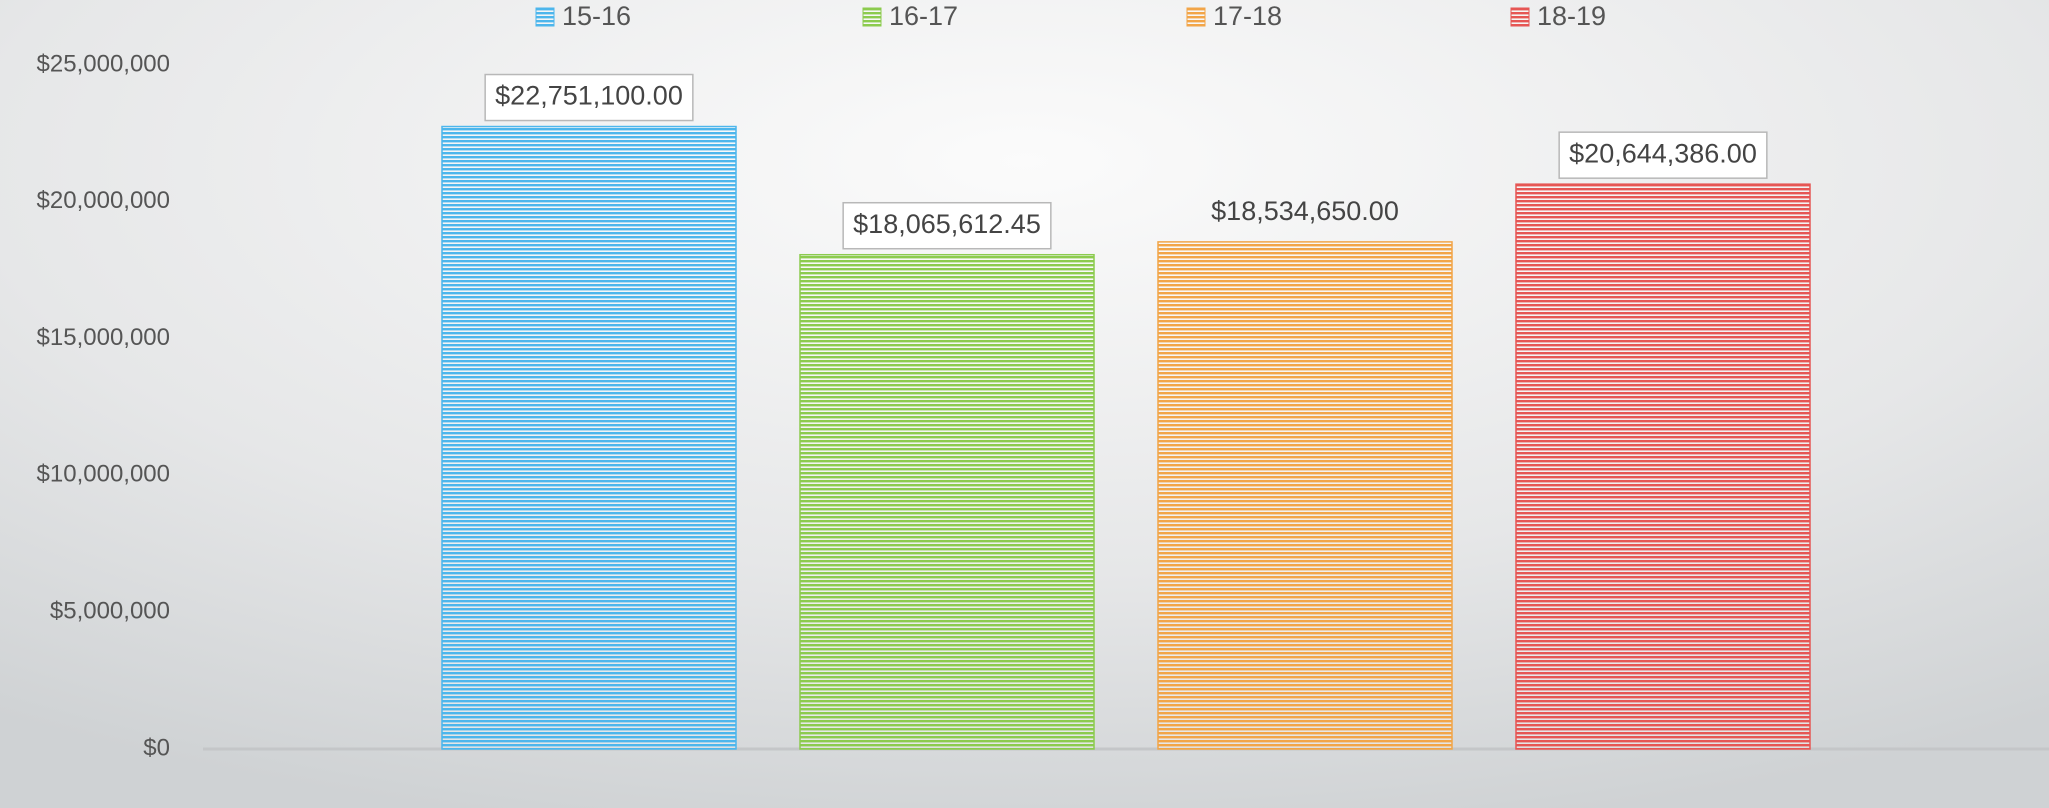 This screenshot has width=2049, height=808. What do you see at coordinates (1571, 16) in the screenshot?
I see `legend-label: 18-19` at bounding box center [1571, 16].